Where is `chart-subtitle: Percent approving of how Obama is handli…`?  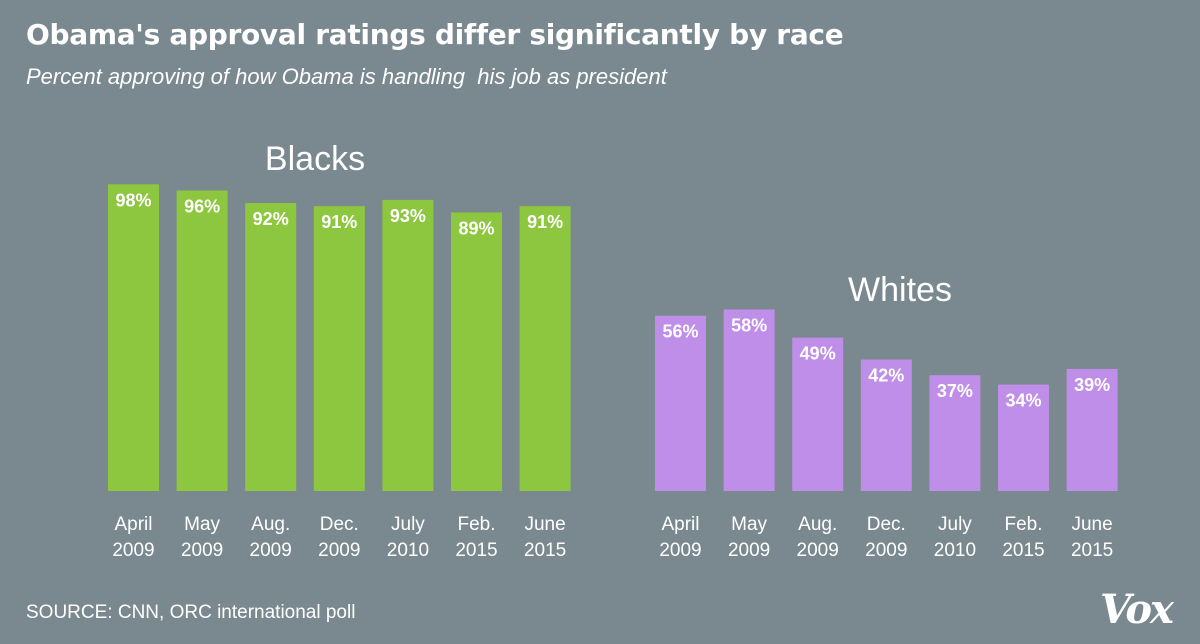 chart-subtitle: Percent approving of how Obama is handli… is located at coordinates (346, 76).